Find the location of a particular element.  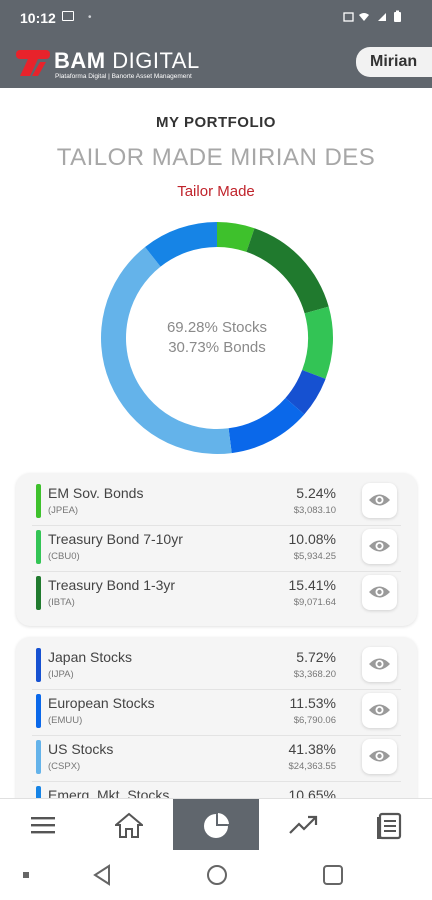

status-icons is located at coordinates (377, 18).